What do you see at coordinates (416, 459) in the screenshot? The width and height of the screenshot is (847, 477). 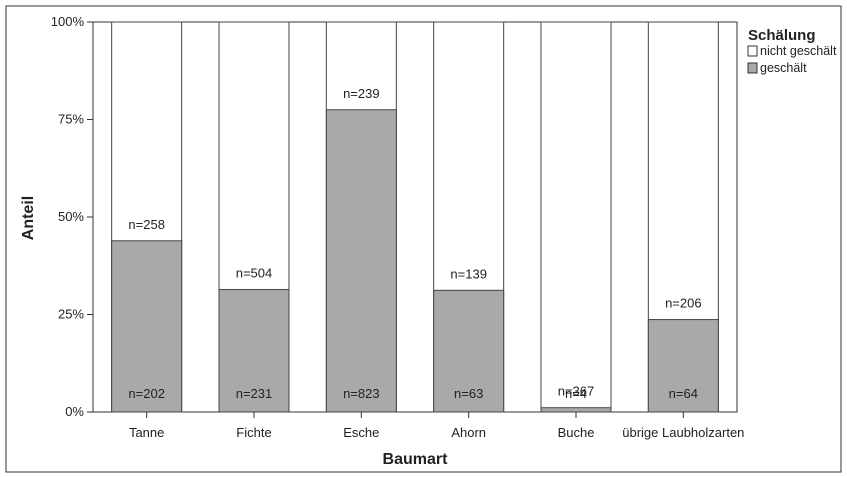 I see `x-axis-title: Baumart` at bounding box center [416, 459].